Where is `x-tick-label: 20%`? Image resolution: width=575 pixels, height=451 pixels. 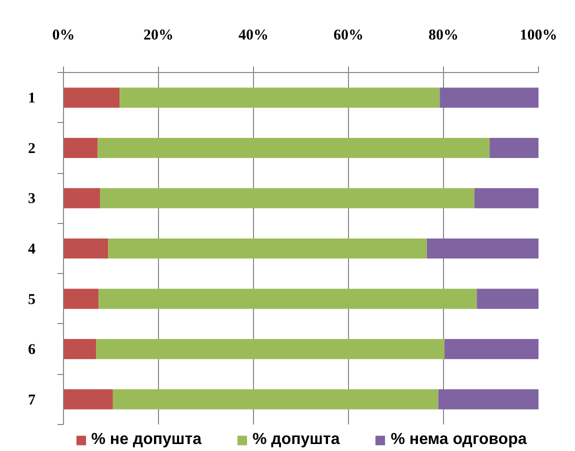
x-tick-label: 20% is located at coordinates (159, 36).